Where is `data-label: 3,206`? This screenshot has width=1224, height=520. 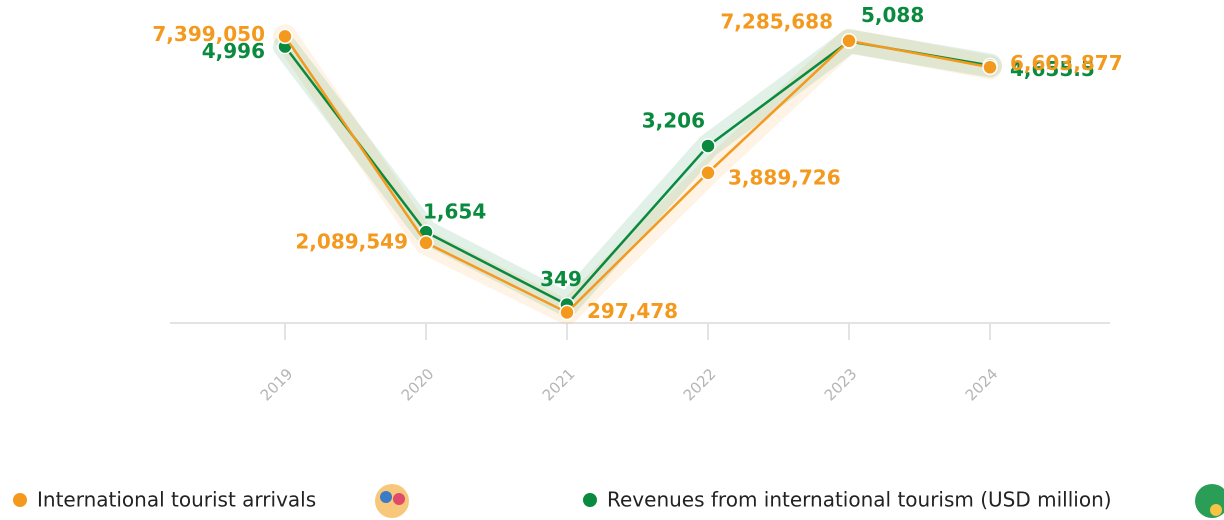 data-label: 3,206 is located at coordinates (673, 120).